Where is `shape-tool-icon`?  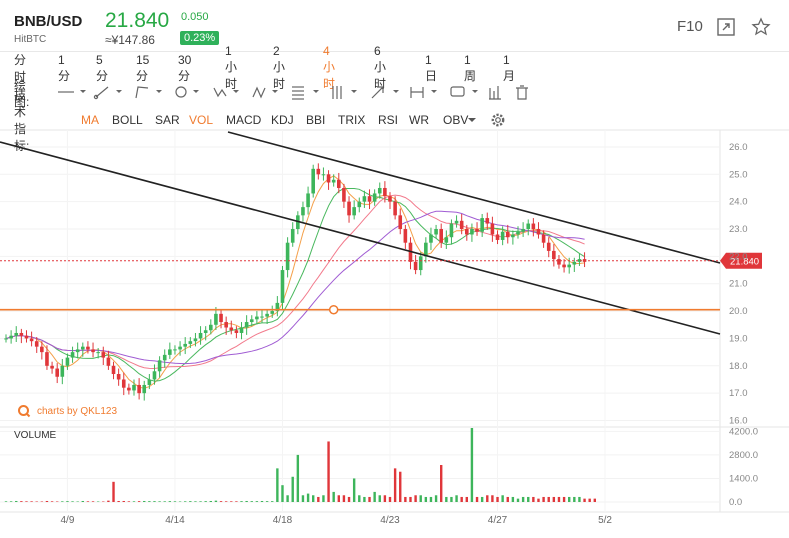
shape-tool-icon is located at coordinates (187, 92).